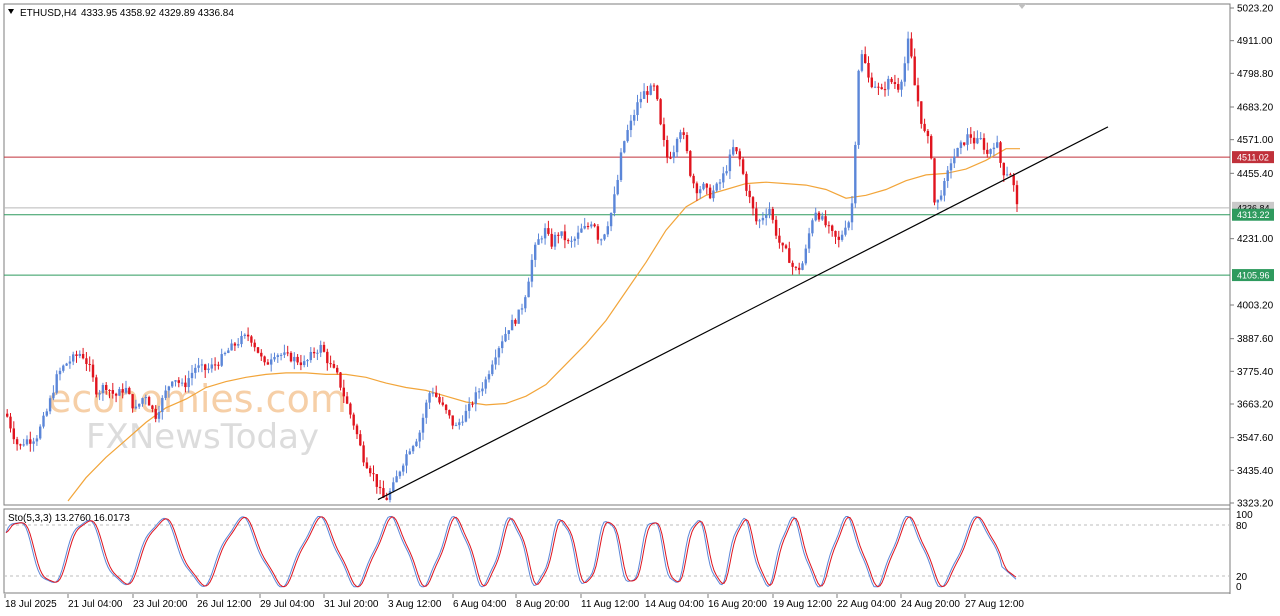 Image resolution: width=1280 pixels, height=616 pixels. I want to click on time-tick-label: 29 Jul 04:00, so click(287, 604).